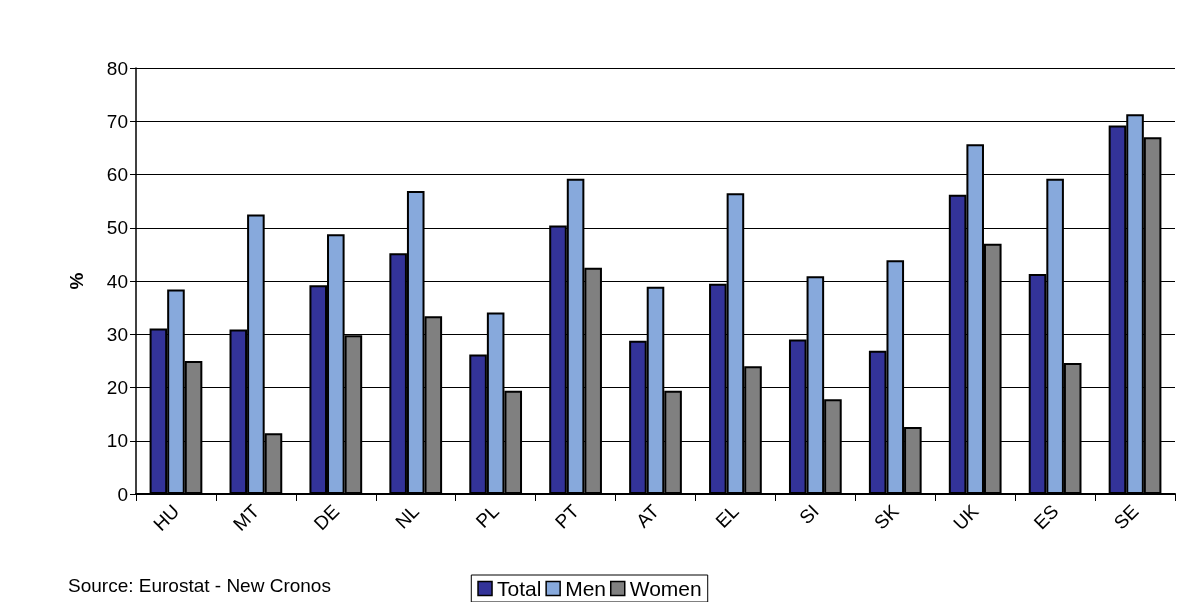 This screenshot has height=602, width=1179. Describe the element at coordinates (117, 334) in the screenshot. I see `y-tick-label: 30` at that location.